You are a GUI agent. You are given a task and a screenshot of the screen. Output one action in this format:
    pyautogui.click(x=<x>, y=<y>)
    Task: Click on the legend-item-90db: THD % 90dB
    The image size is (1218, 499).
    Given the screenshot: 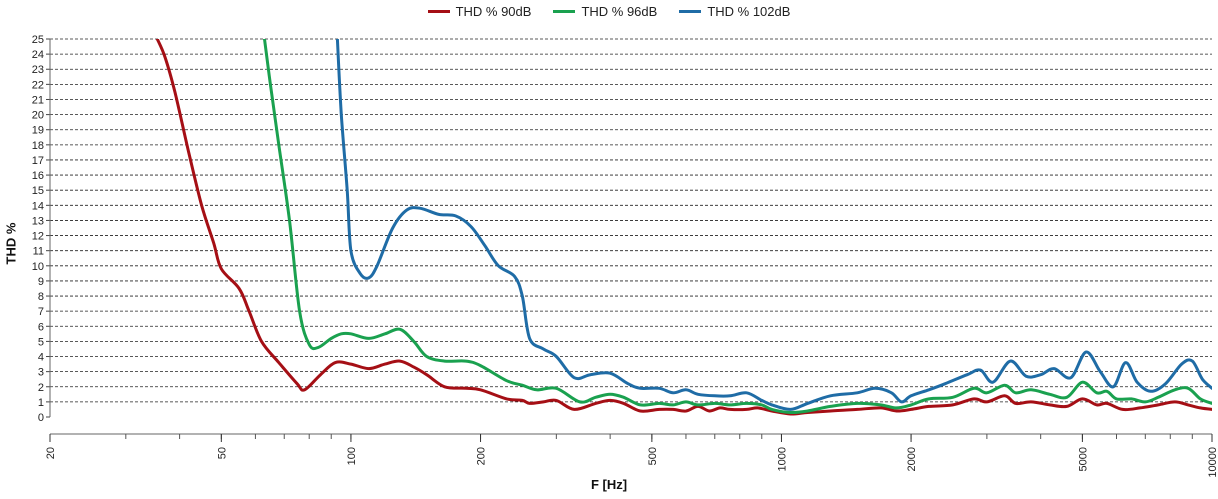 What is the action you would take?
    pyautogui.click(x=479, y=11)
    